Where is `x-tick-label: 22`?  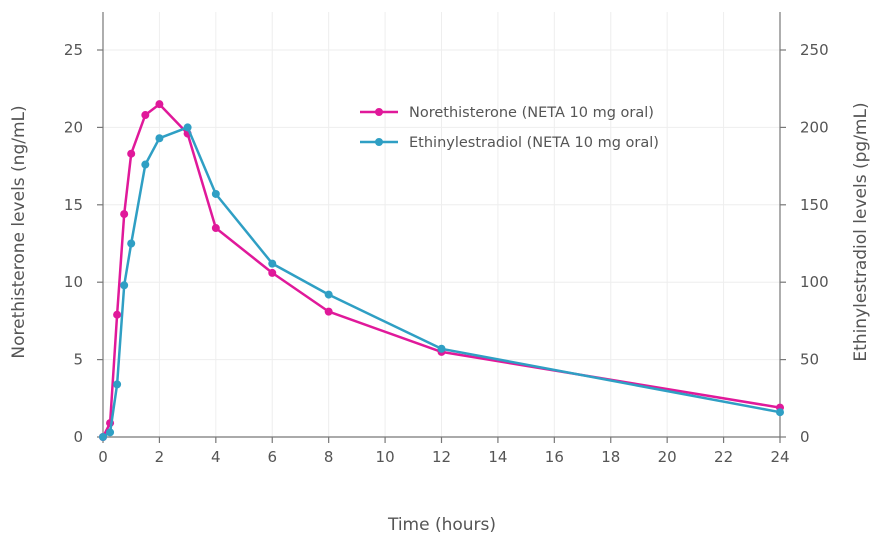 x-tick-label: 22 is located at coordinates (723, 457).